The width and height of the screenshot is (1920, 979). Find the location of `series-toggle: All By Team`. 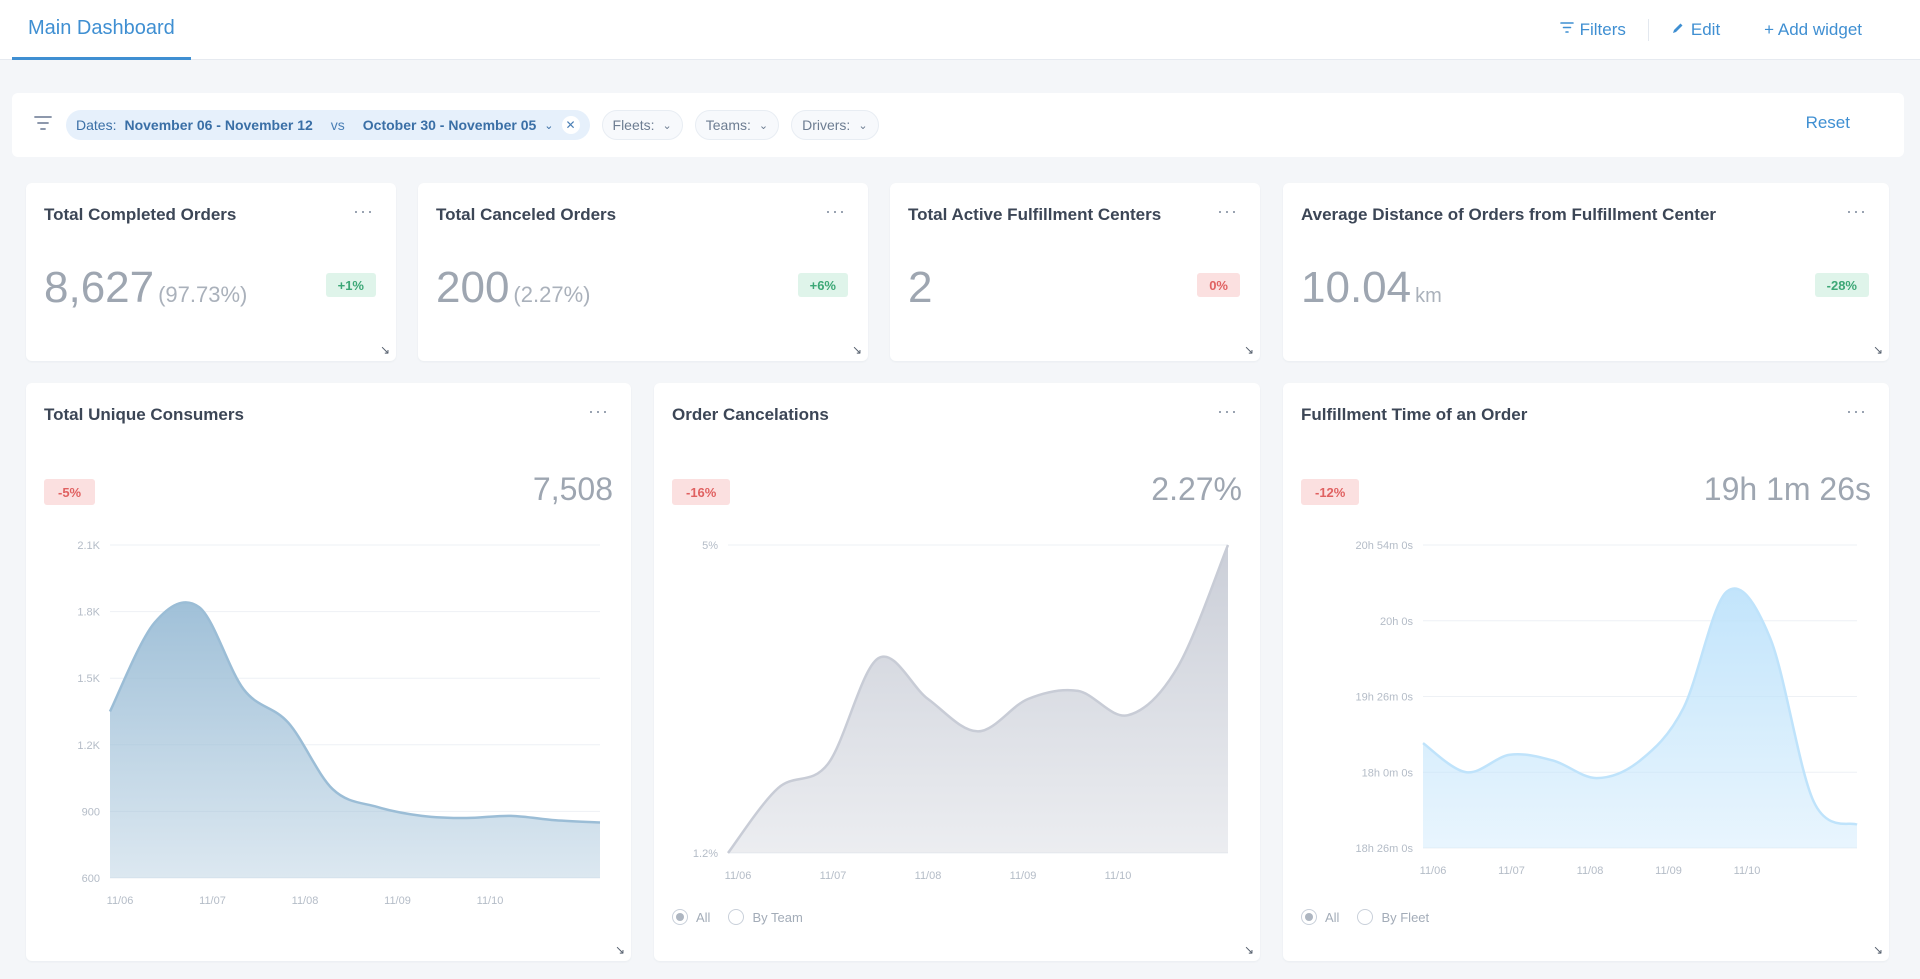

series-toggle: All By Team is located at coordinates (737, 917).